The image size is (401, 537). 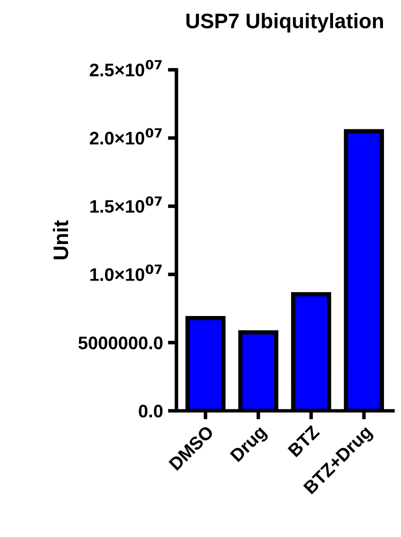 What do you see at coordinates (126, 204) in the screenshot?
I see `y-tick-label: 1.5×10$^{07}$` at bounding box center [126, 204].